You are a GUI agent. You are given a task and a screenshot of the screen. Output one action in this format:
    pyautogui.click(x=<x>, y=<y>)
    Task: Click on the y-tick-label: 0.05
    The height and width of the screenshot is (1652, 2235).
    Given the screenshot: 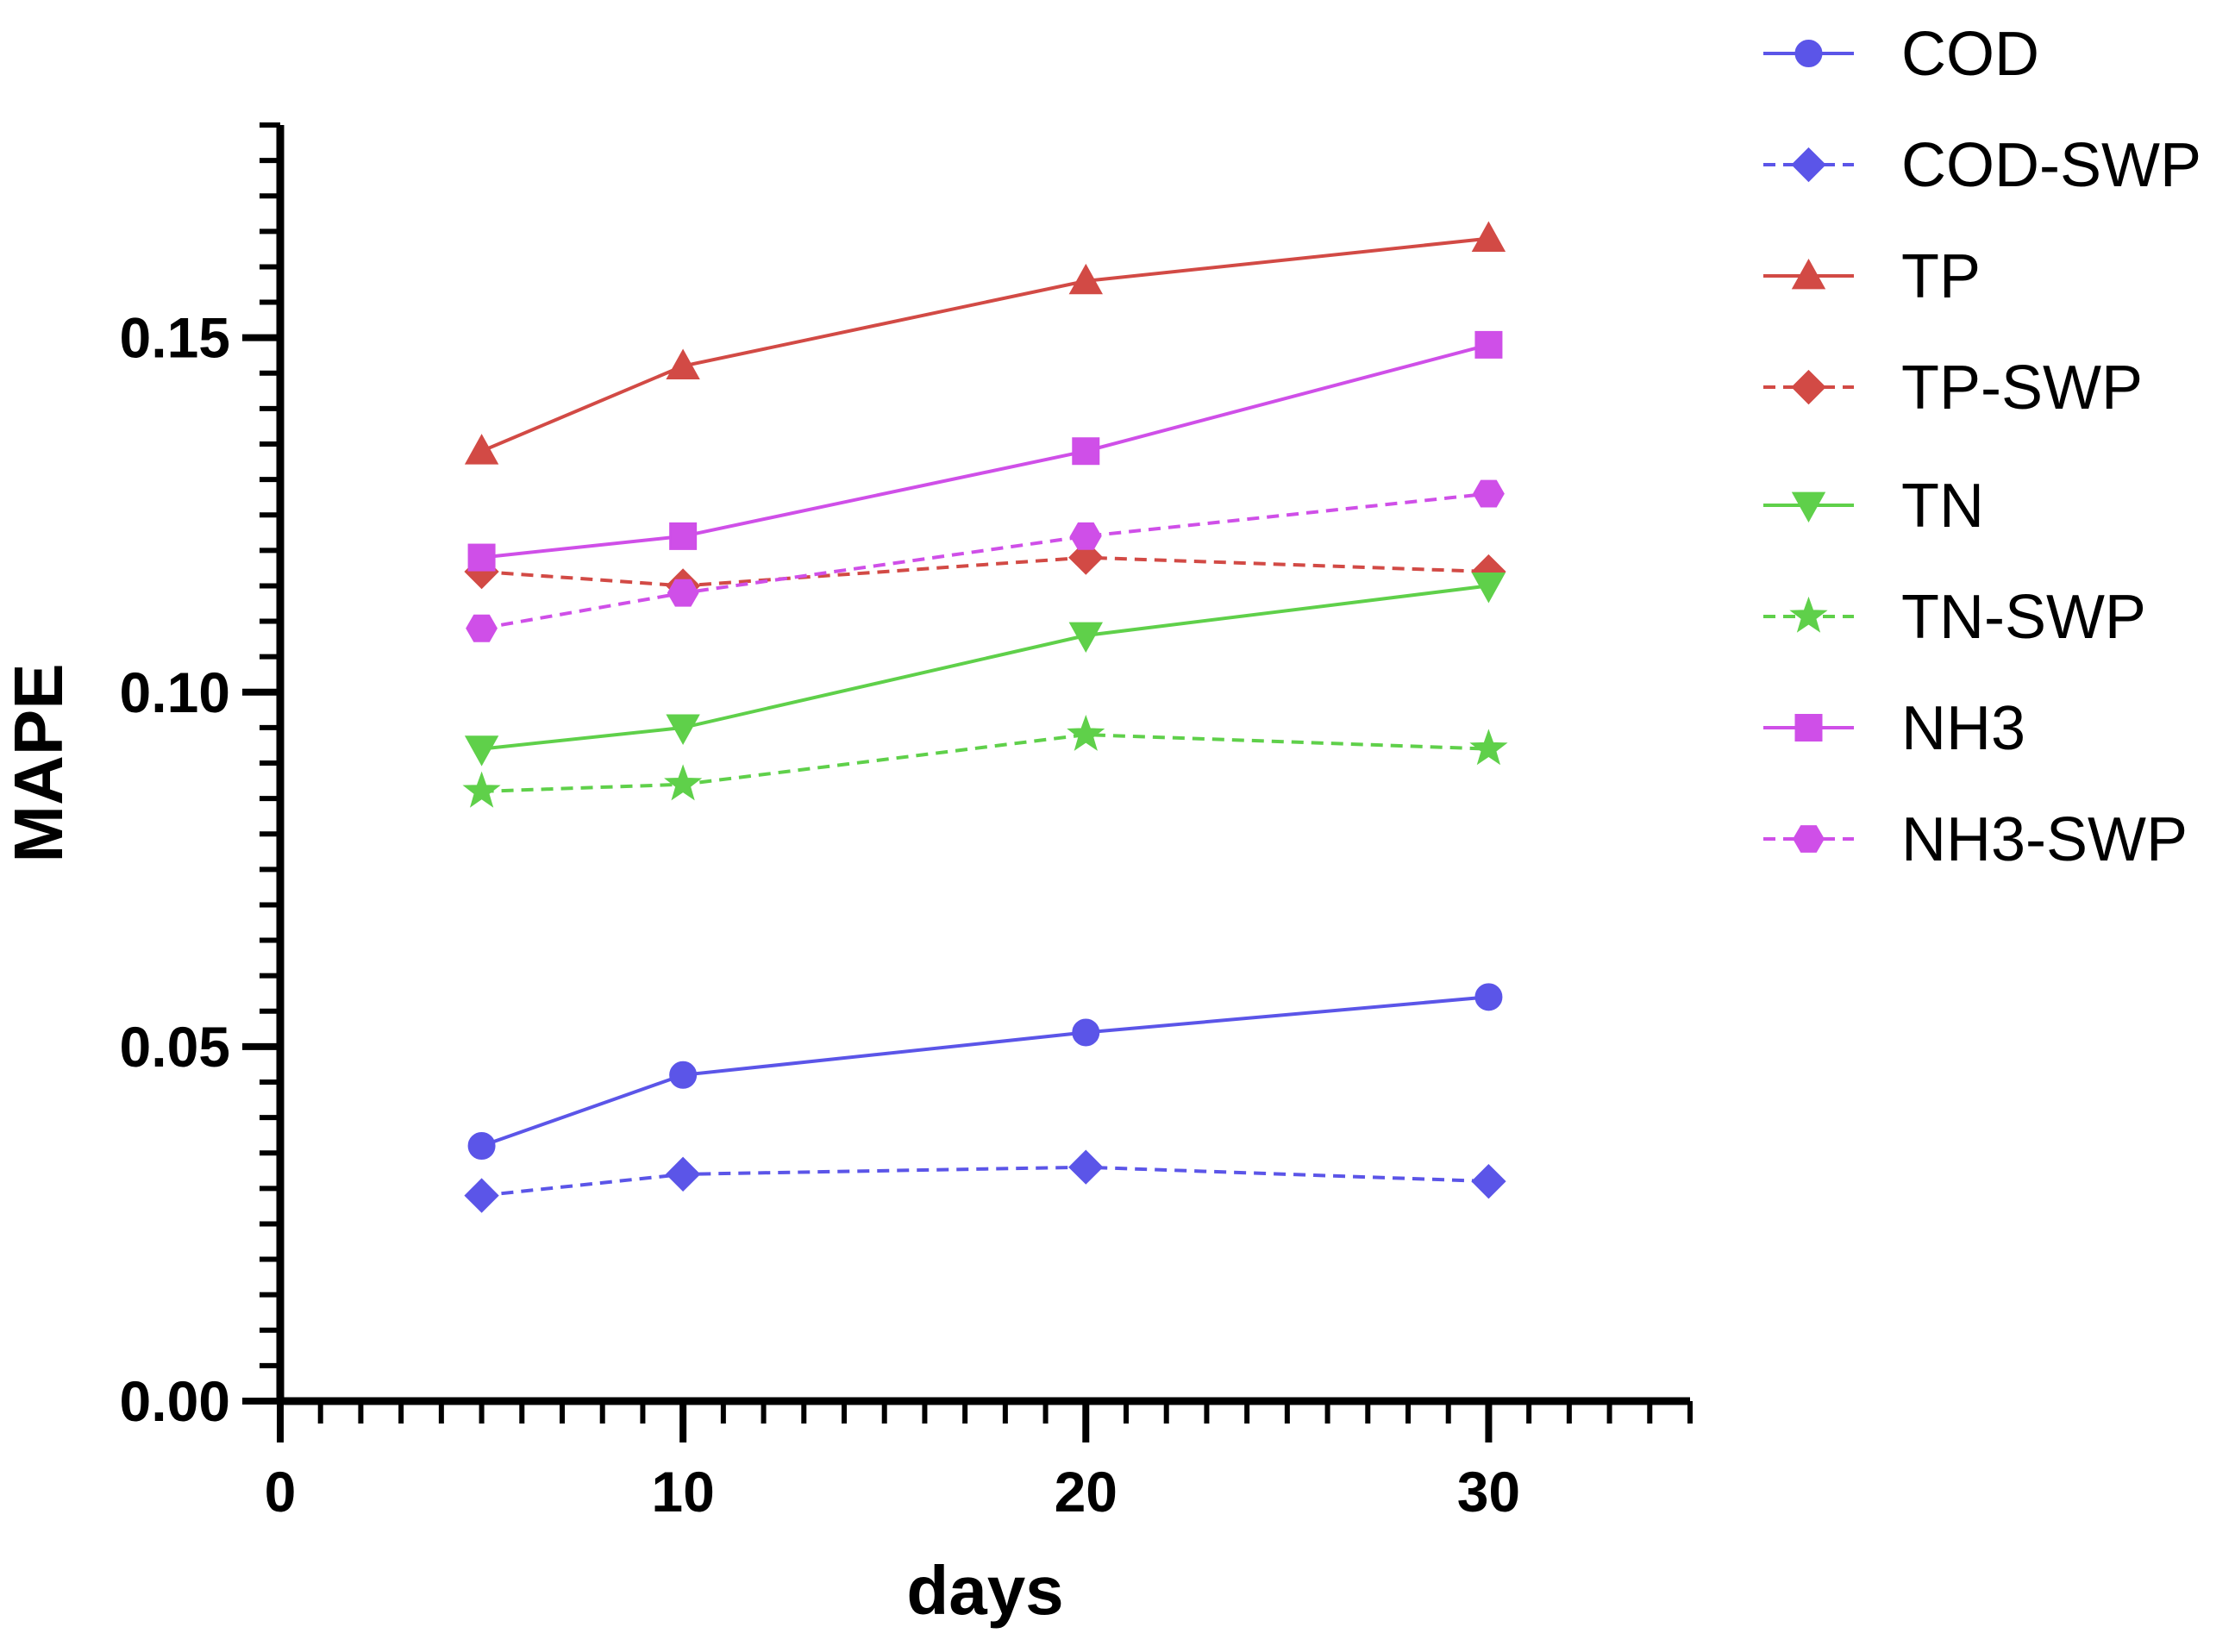 What is the action you would take?
    pyautogui.click(x=175, y=1047)
    